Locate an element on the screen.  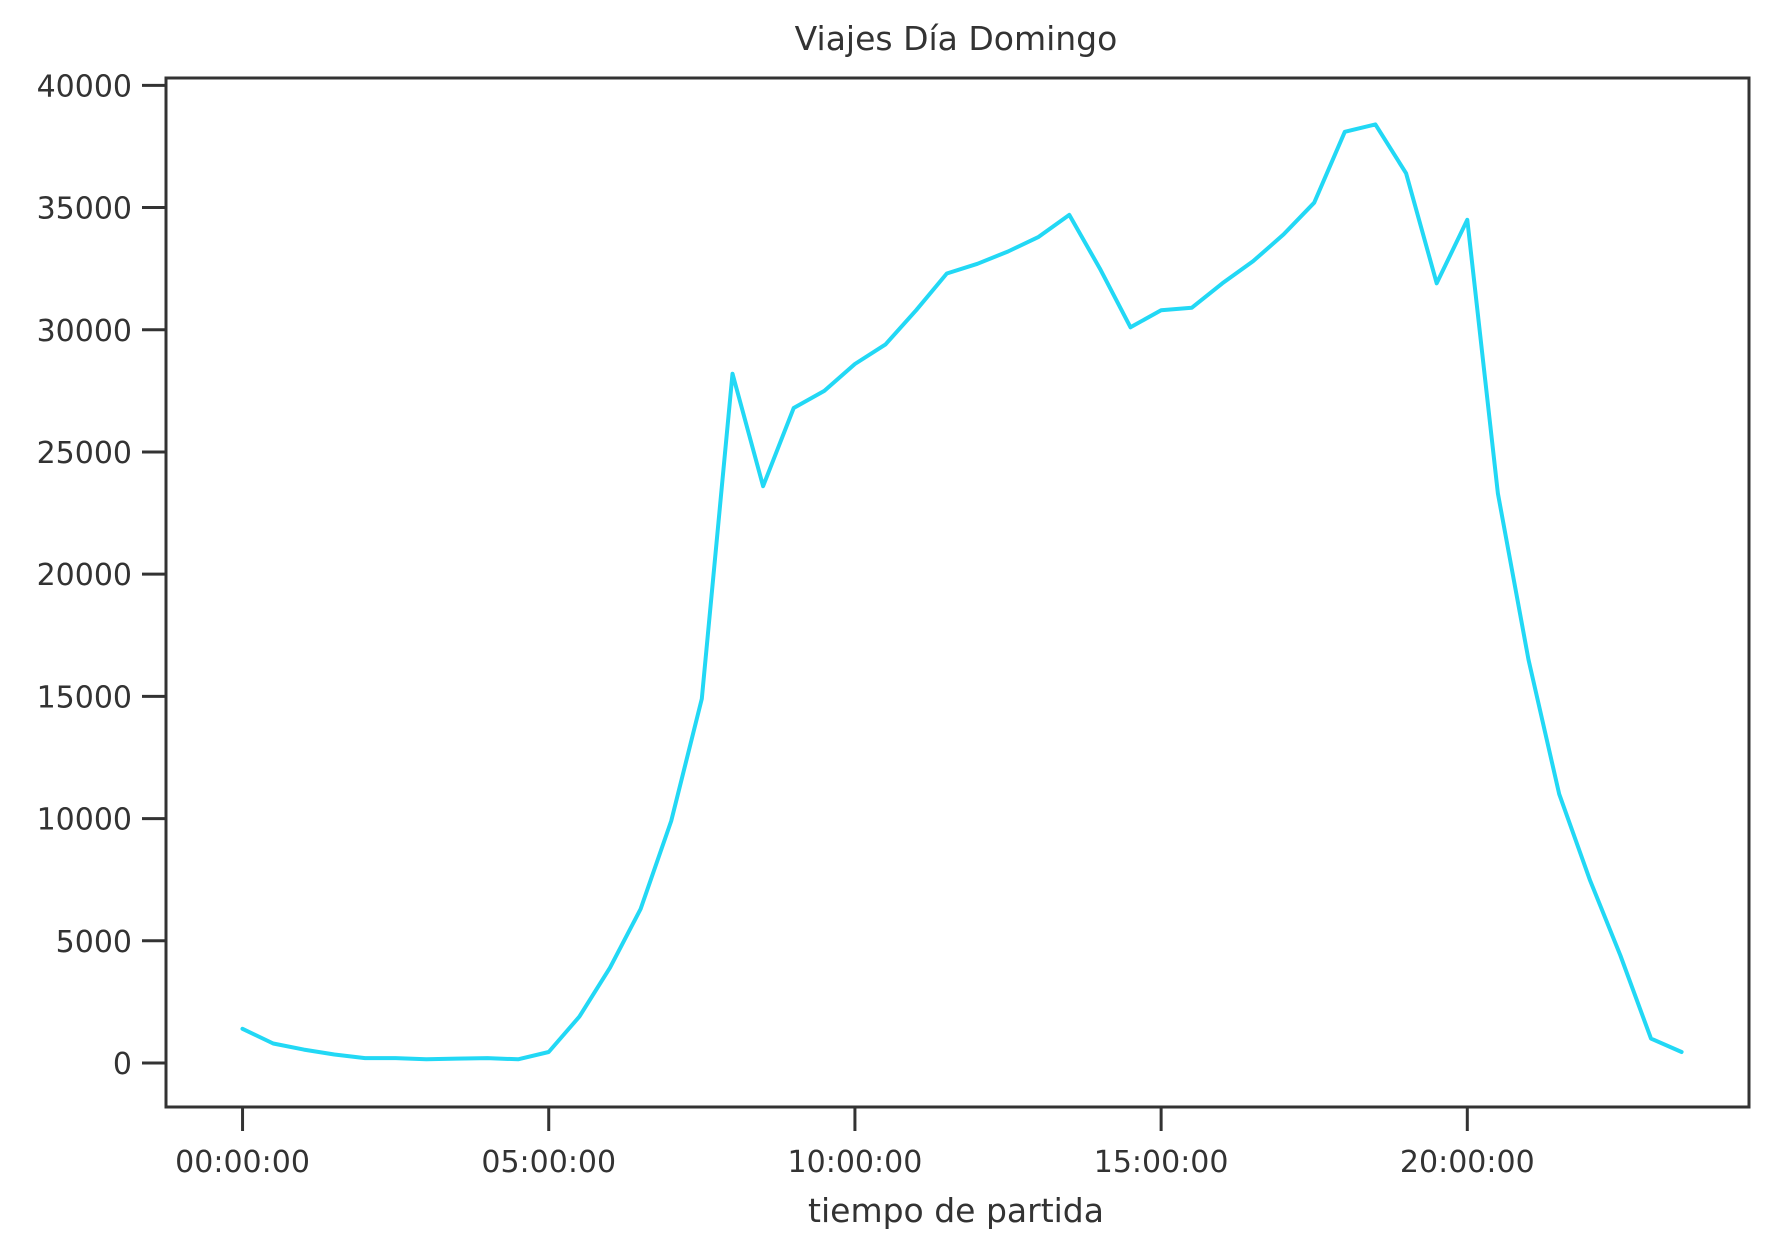
y-tick-label-3: 15000 is located at coordinates (84, 697).